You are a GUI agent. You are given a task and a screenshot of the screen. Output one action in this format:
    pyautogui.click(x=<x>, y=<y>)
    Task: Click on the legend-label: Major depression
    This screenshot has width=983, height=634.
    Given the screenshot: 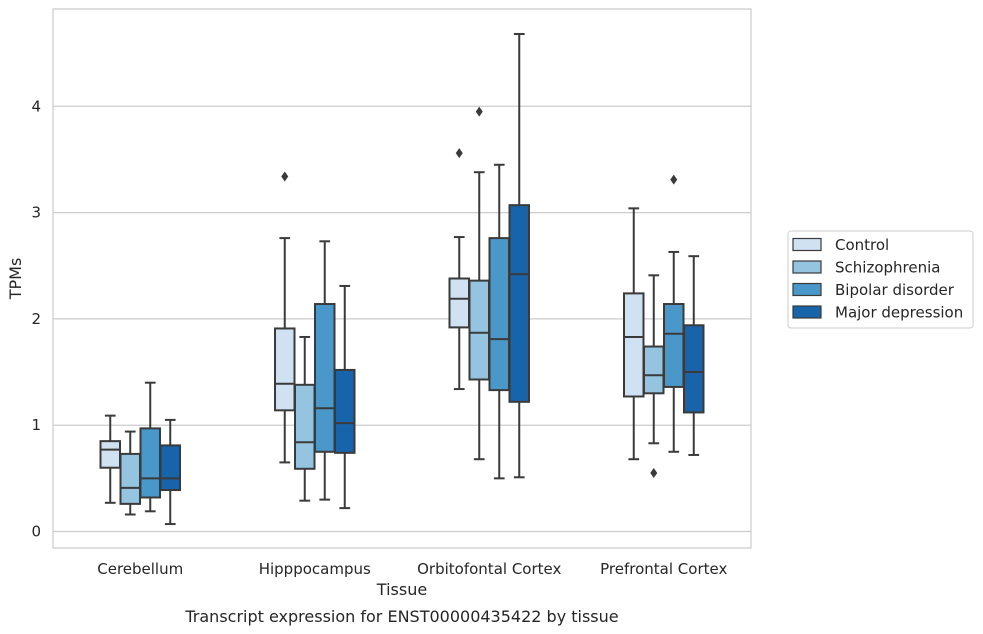 What is the action you would take?
    pyautogui.click(x=899, y=313)
    